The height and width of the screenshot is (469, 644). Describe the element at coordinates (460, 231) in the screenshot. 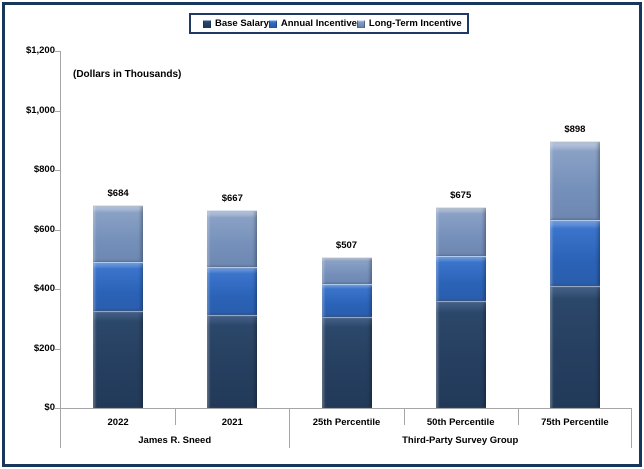

I see `bar-segment-long-term-incentive-50th-percentile` at that location.